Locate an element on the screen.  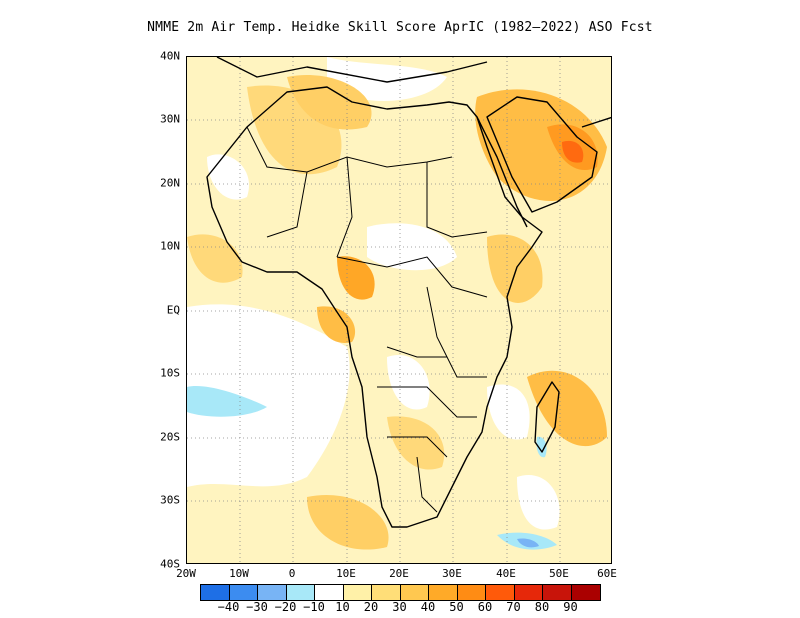
lon-label: 20W is located at coordinates (186, 573).